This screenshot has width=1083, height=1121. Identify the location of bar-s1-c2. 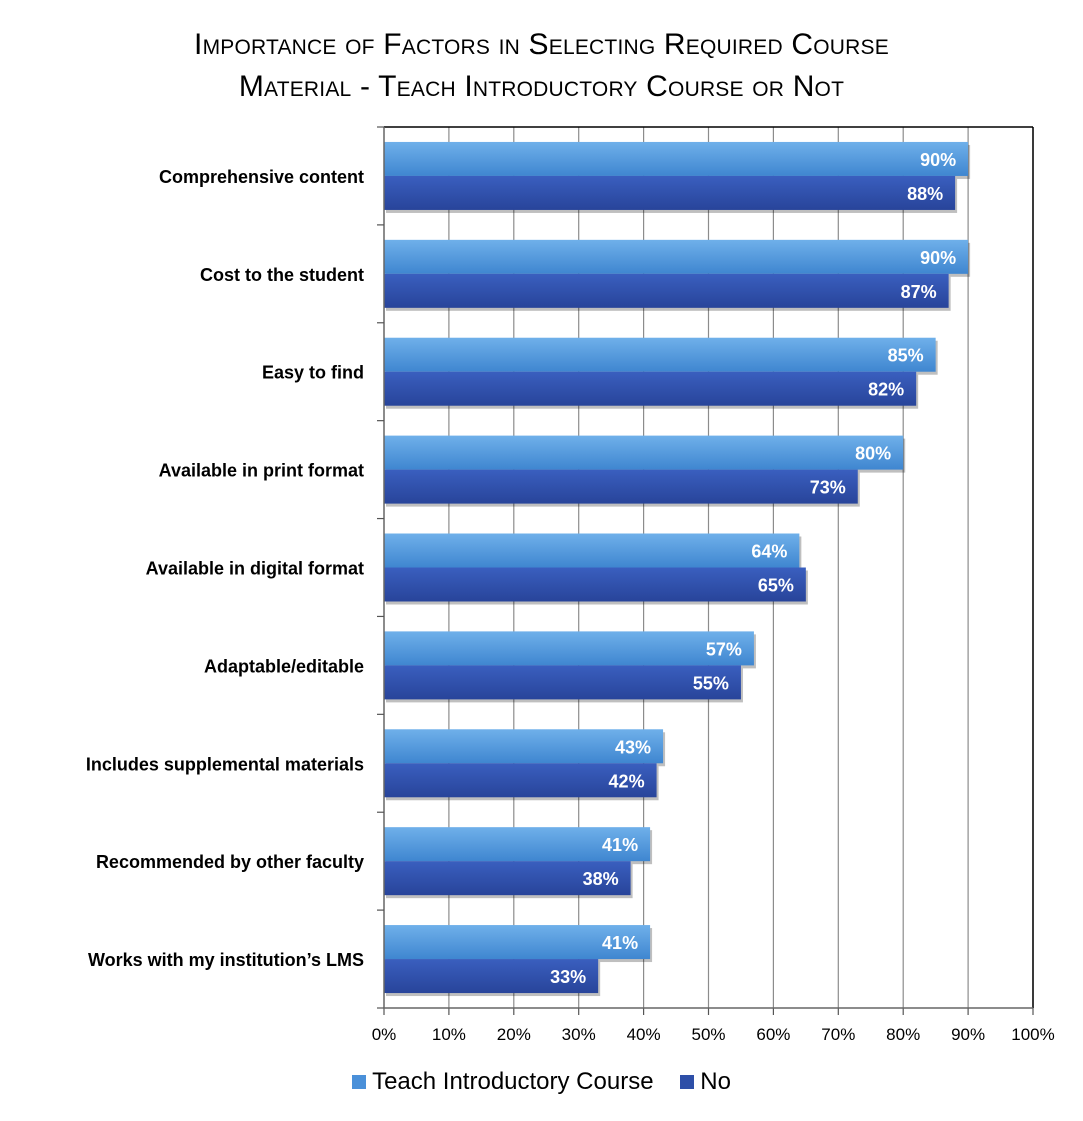
(650, 388).